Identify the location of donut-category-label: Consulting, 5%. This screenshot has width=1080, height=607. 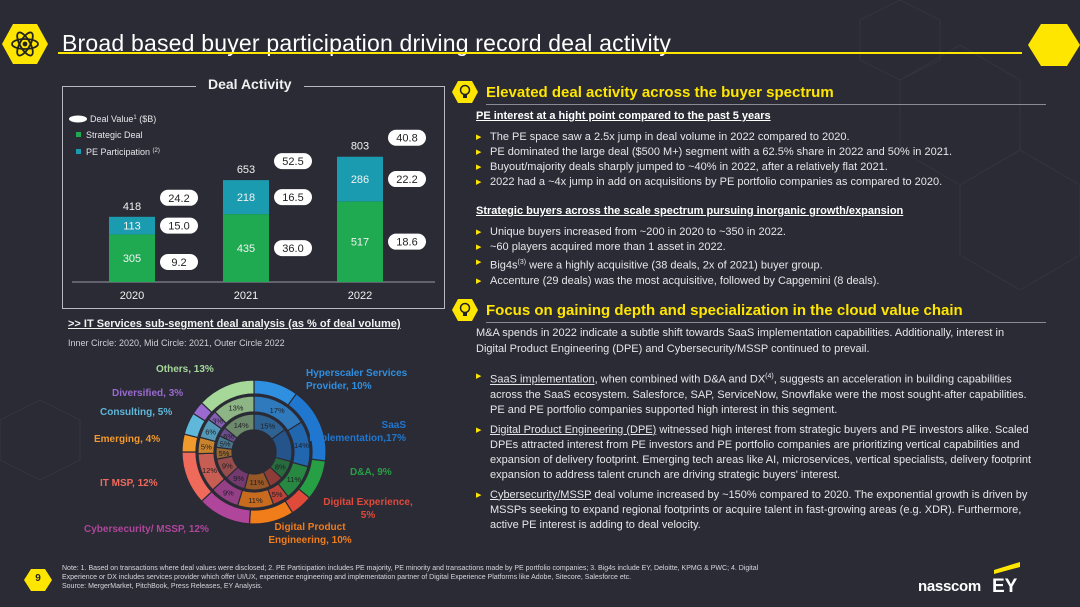
(136, 412).